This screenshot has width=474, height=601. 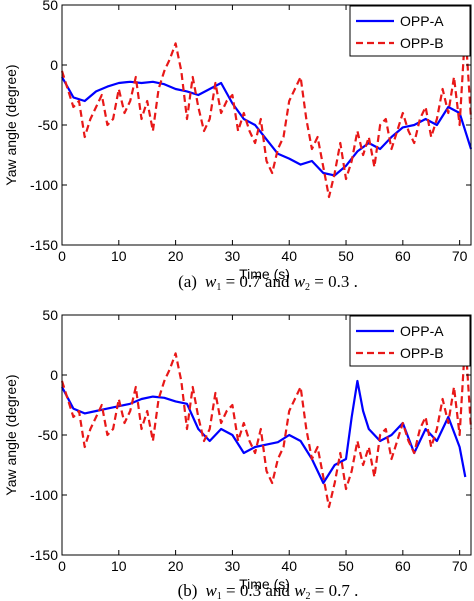 I want to click on caption-a-prefix: (a), so click(x=187, y=281).